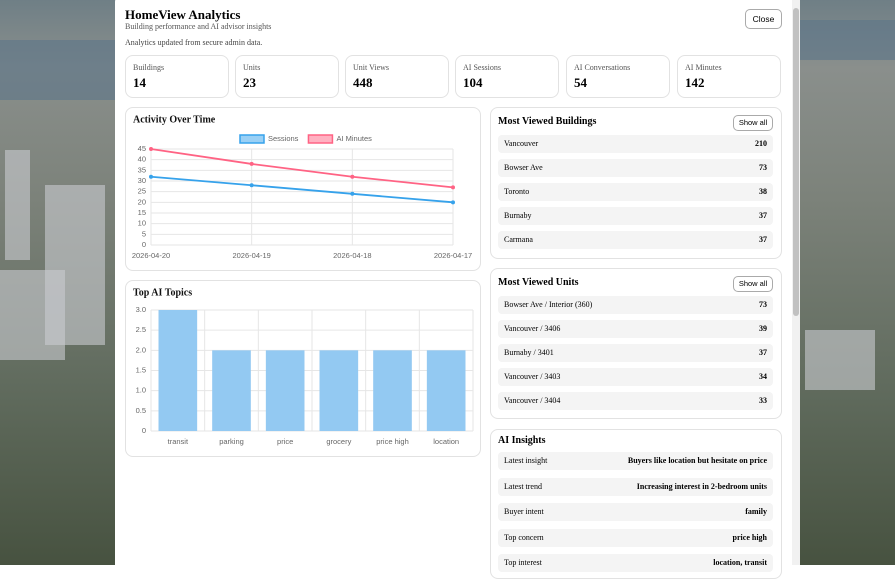 The height and width of the screenshot is (579, 895). What do you see at coordinates (763, 19) in the screenshot?
I see `close-button: Close` at bounding box center [763, 19].